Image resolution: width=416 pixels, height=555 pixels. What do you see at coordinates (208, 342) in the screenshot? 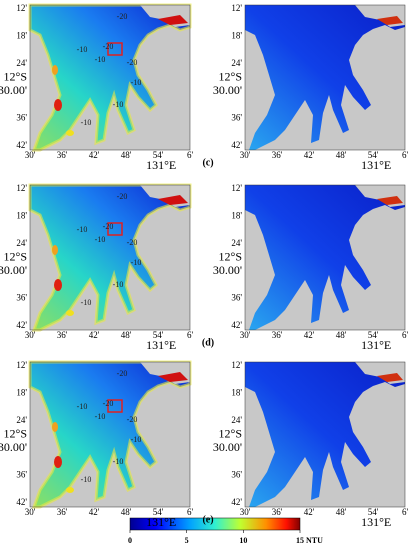
I see `panel-label: (d)` at bounding box center [208, 342].